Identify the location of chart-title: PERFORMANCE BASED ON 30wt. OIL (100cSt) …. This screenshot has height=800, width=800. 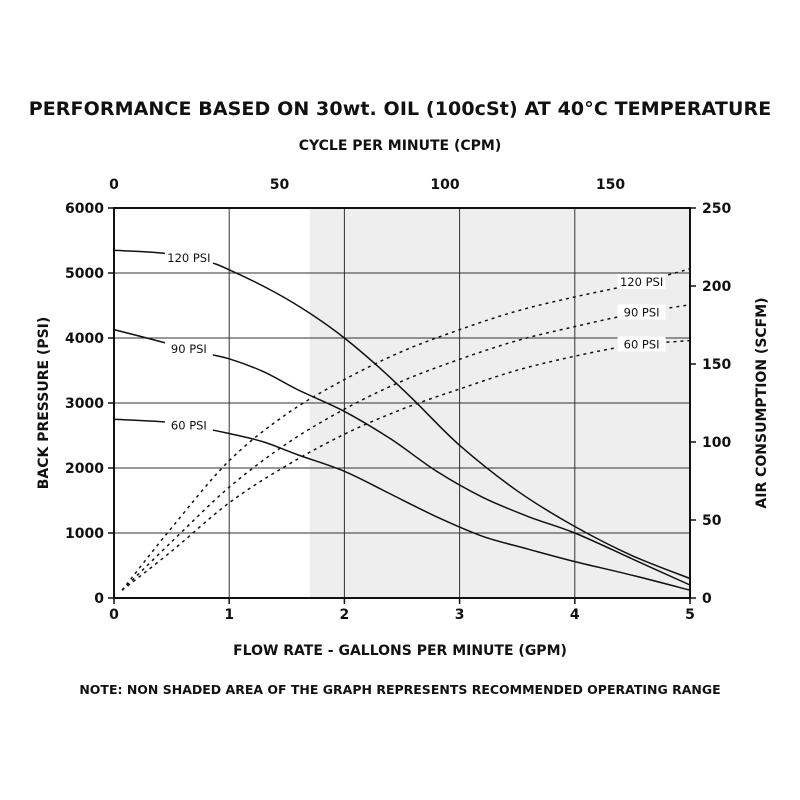
(400, 109).